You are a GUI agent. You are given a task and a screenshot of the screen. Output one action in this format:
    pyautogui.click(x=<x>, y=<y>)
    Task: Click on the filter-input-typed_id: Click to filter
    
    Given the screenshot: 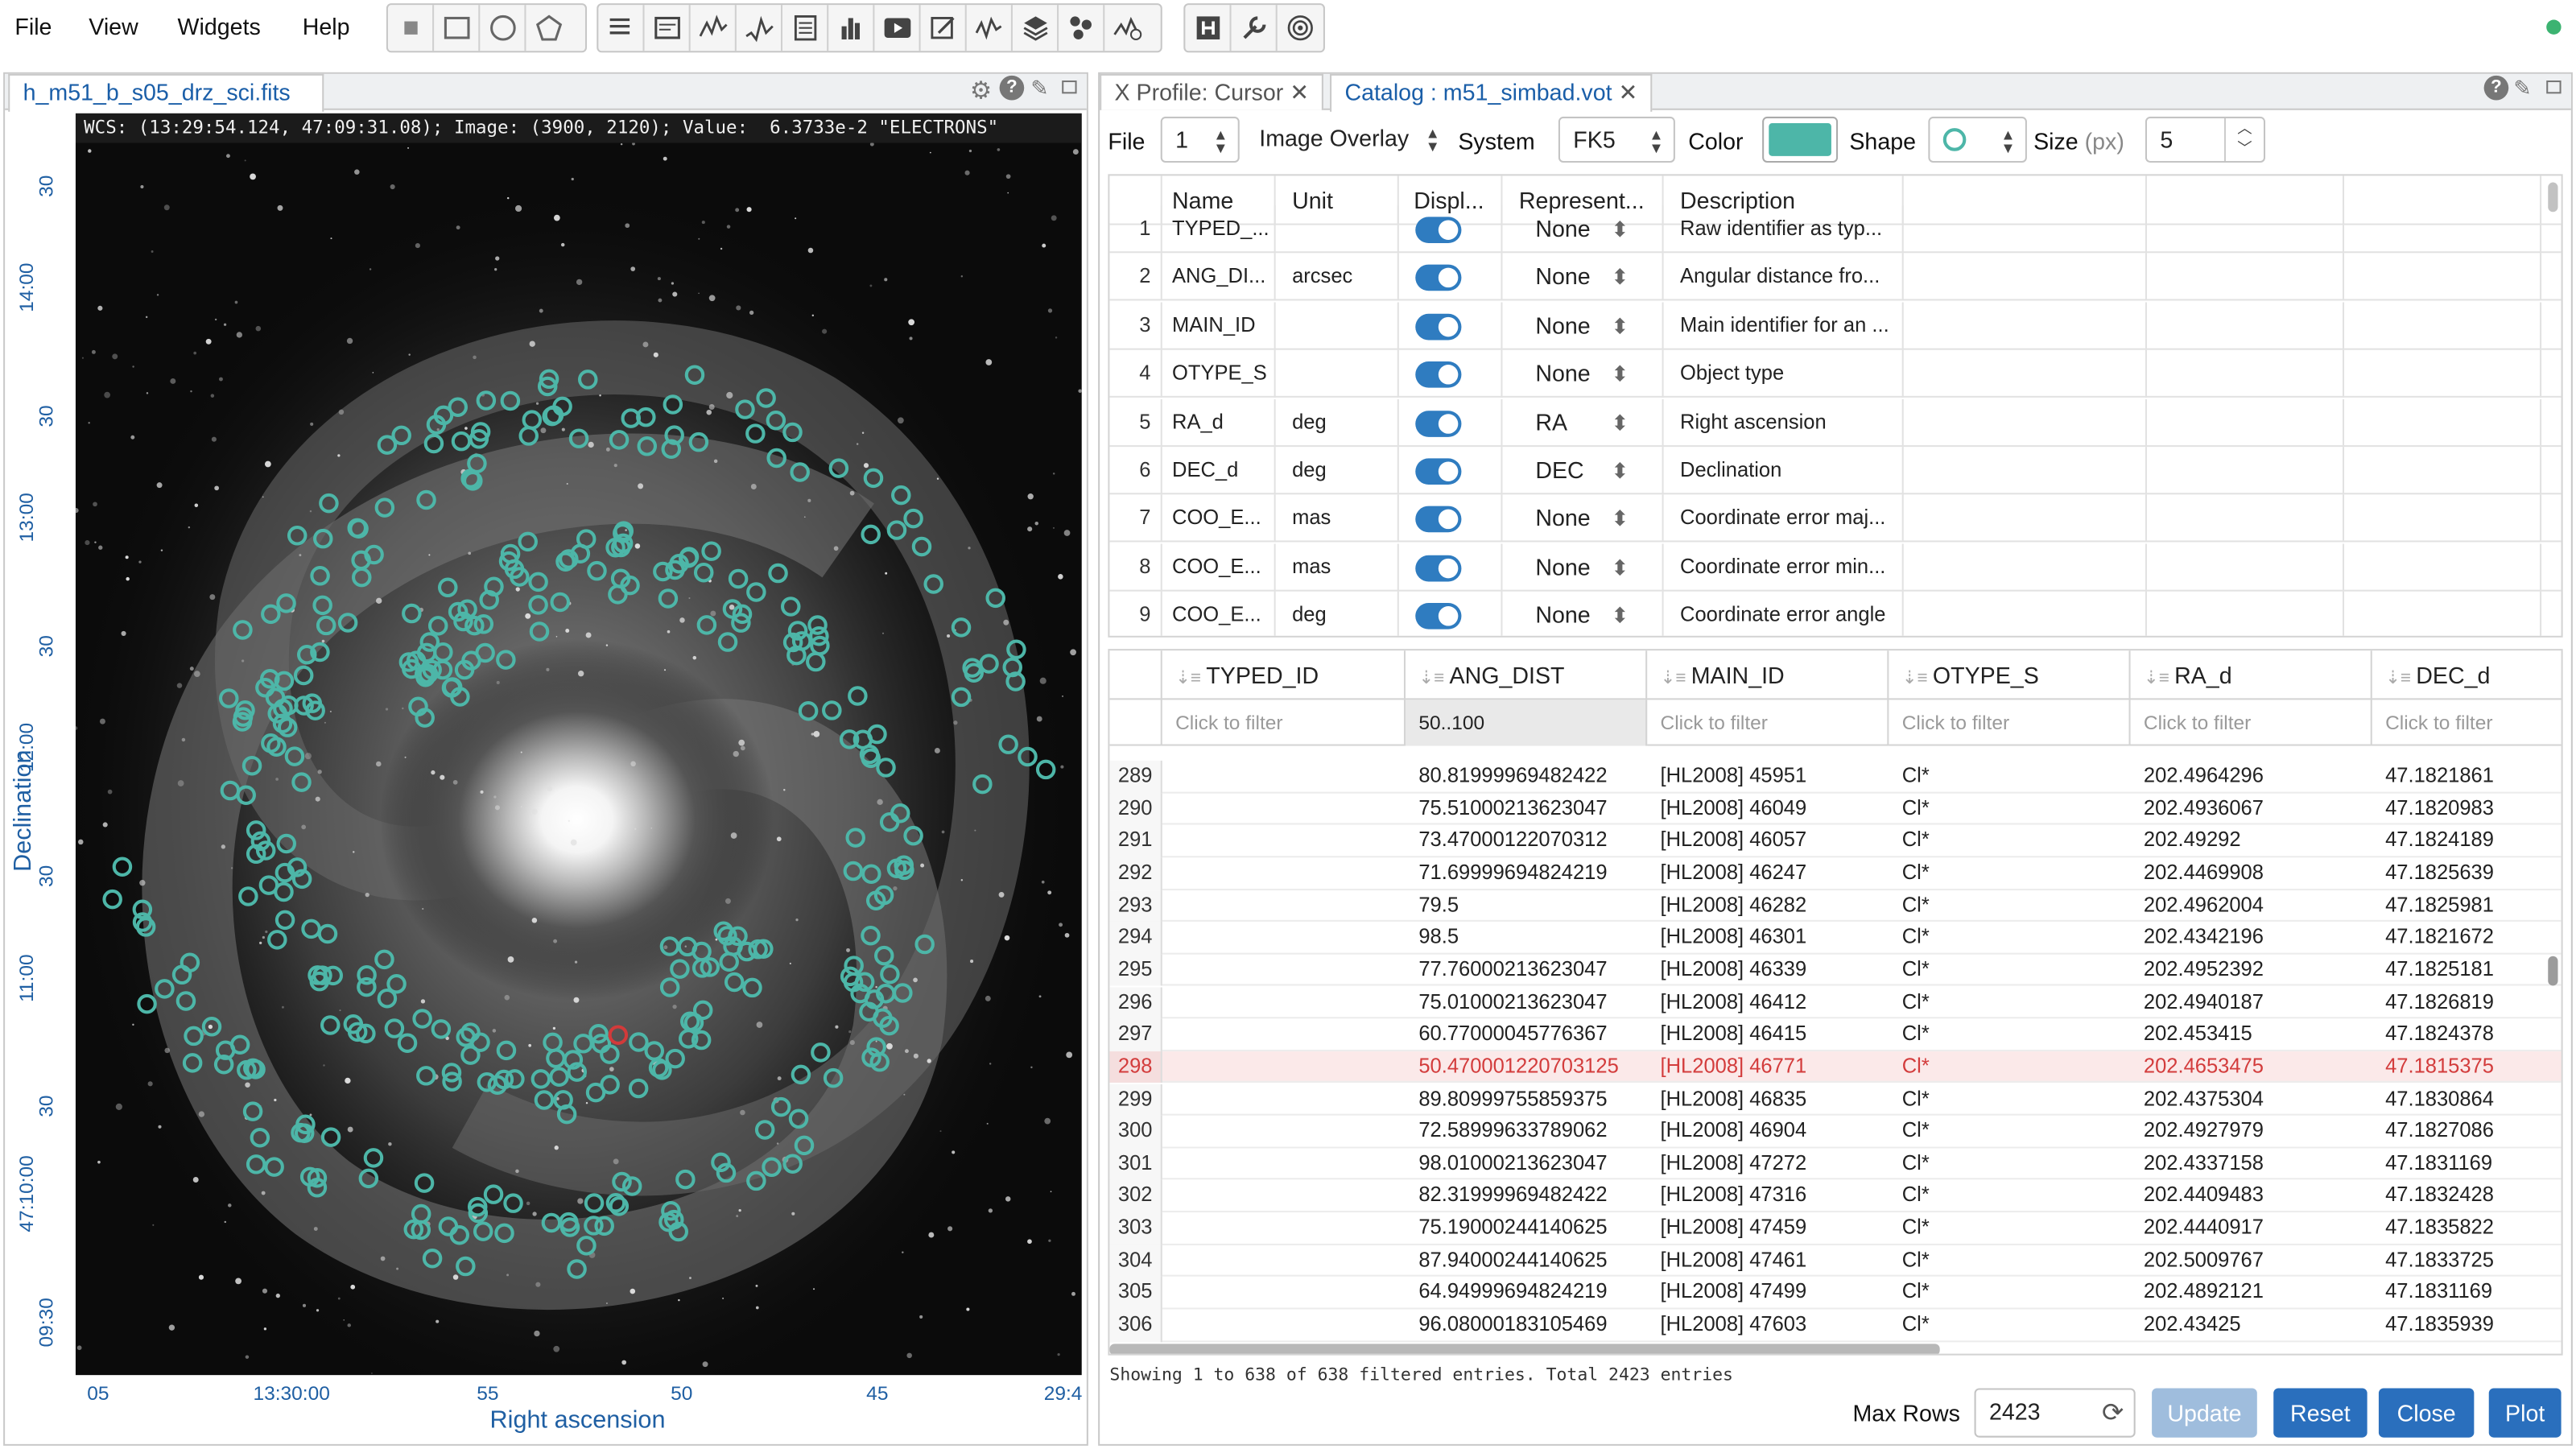 What is the action you would take?
    pyautogui.click(x=1284, y=723)
    